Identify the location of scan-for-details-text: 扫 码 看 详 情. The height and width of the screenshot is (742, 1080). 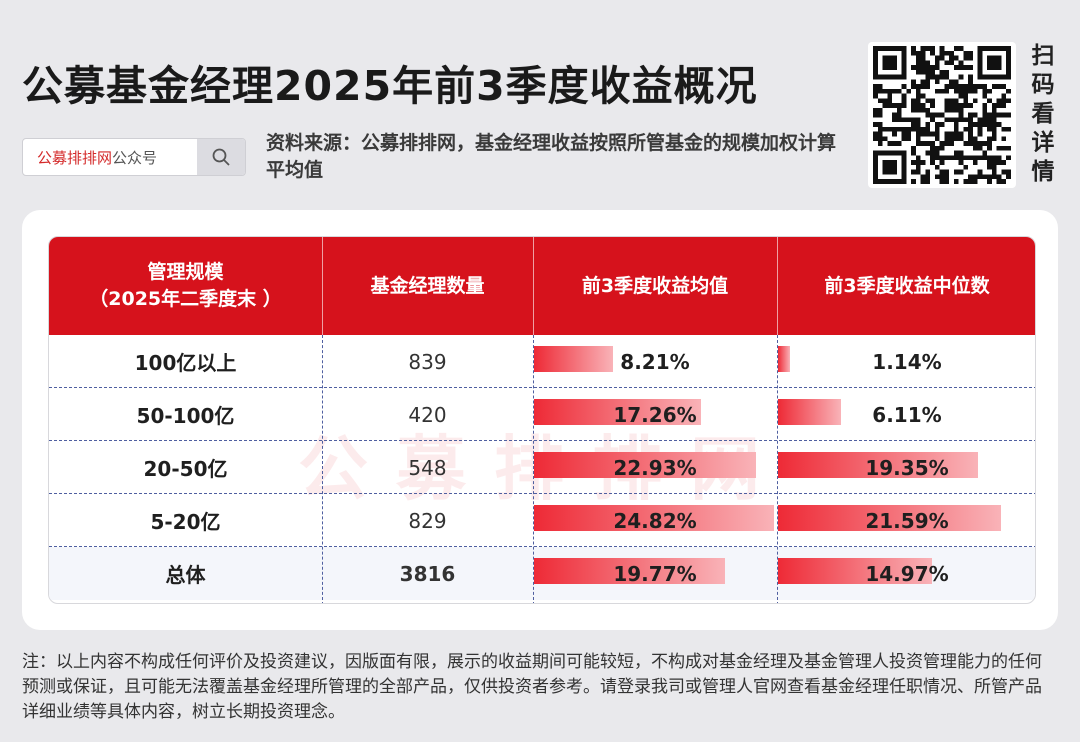
(1043, 114).